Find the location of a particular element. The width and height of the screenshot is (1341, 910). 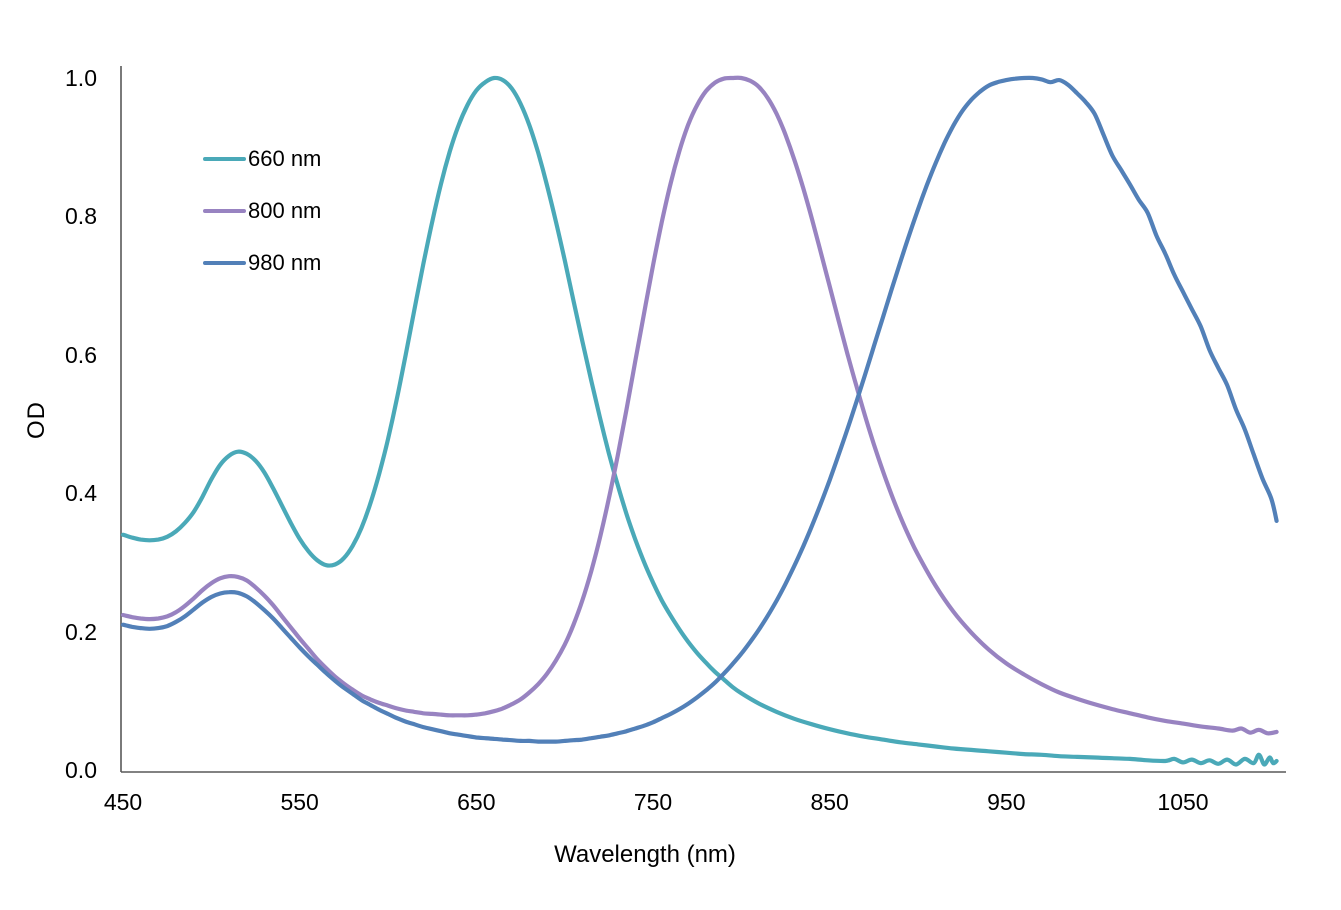

x-tick-label: 1050 is located at coordinates (1183, 802).